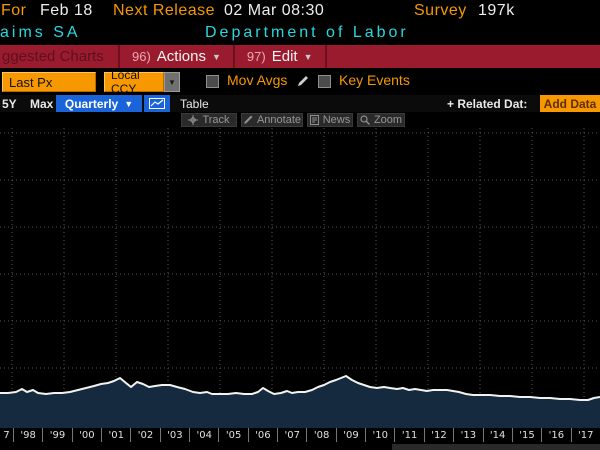 The height and width of the screenshot is (450, 600). What do you see at coordinates (284, 56) in the screenshot?
I see `edit-label: Edit` at bounding box center [284, 56].